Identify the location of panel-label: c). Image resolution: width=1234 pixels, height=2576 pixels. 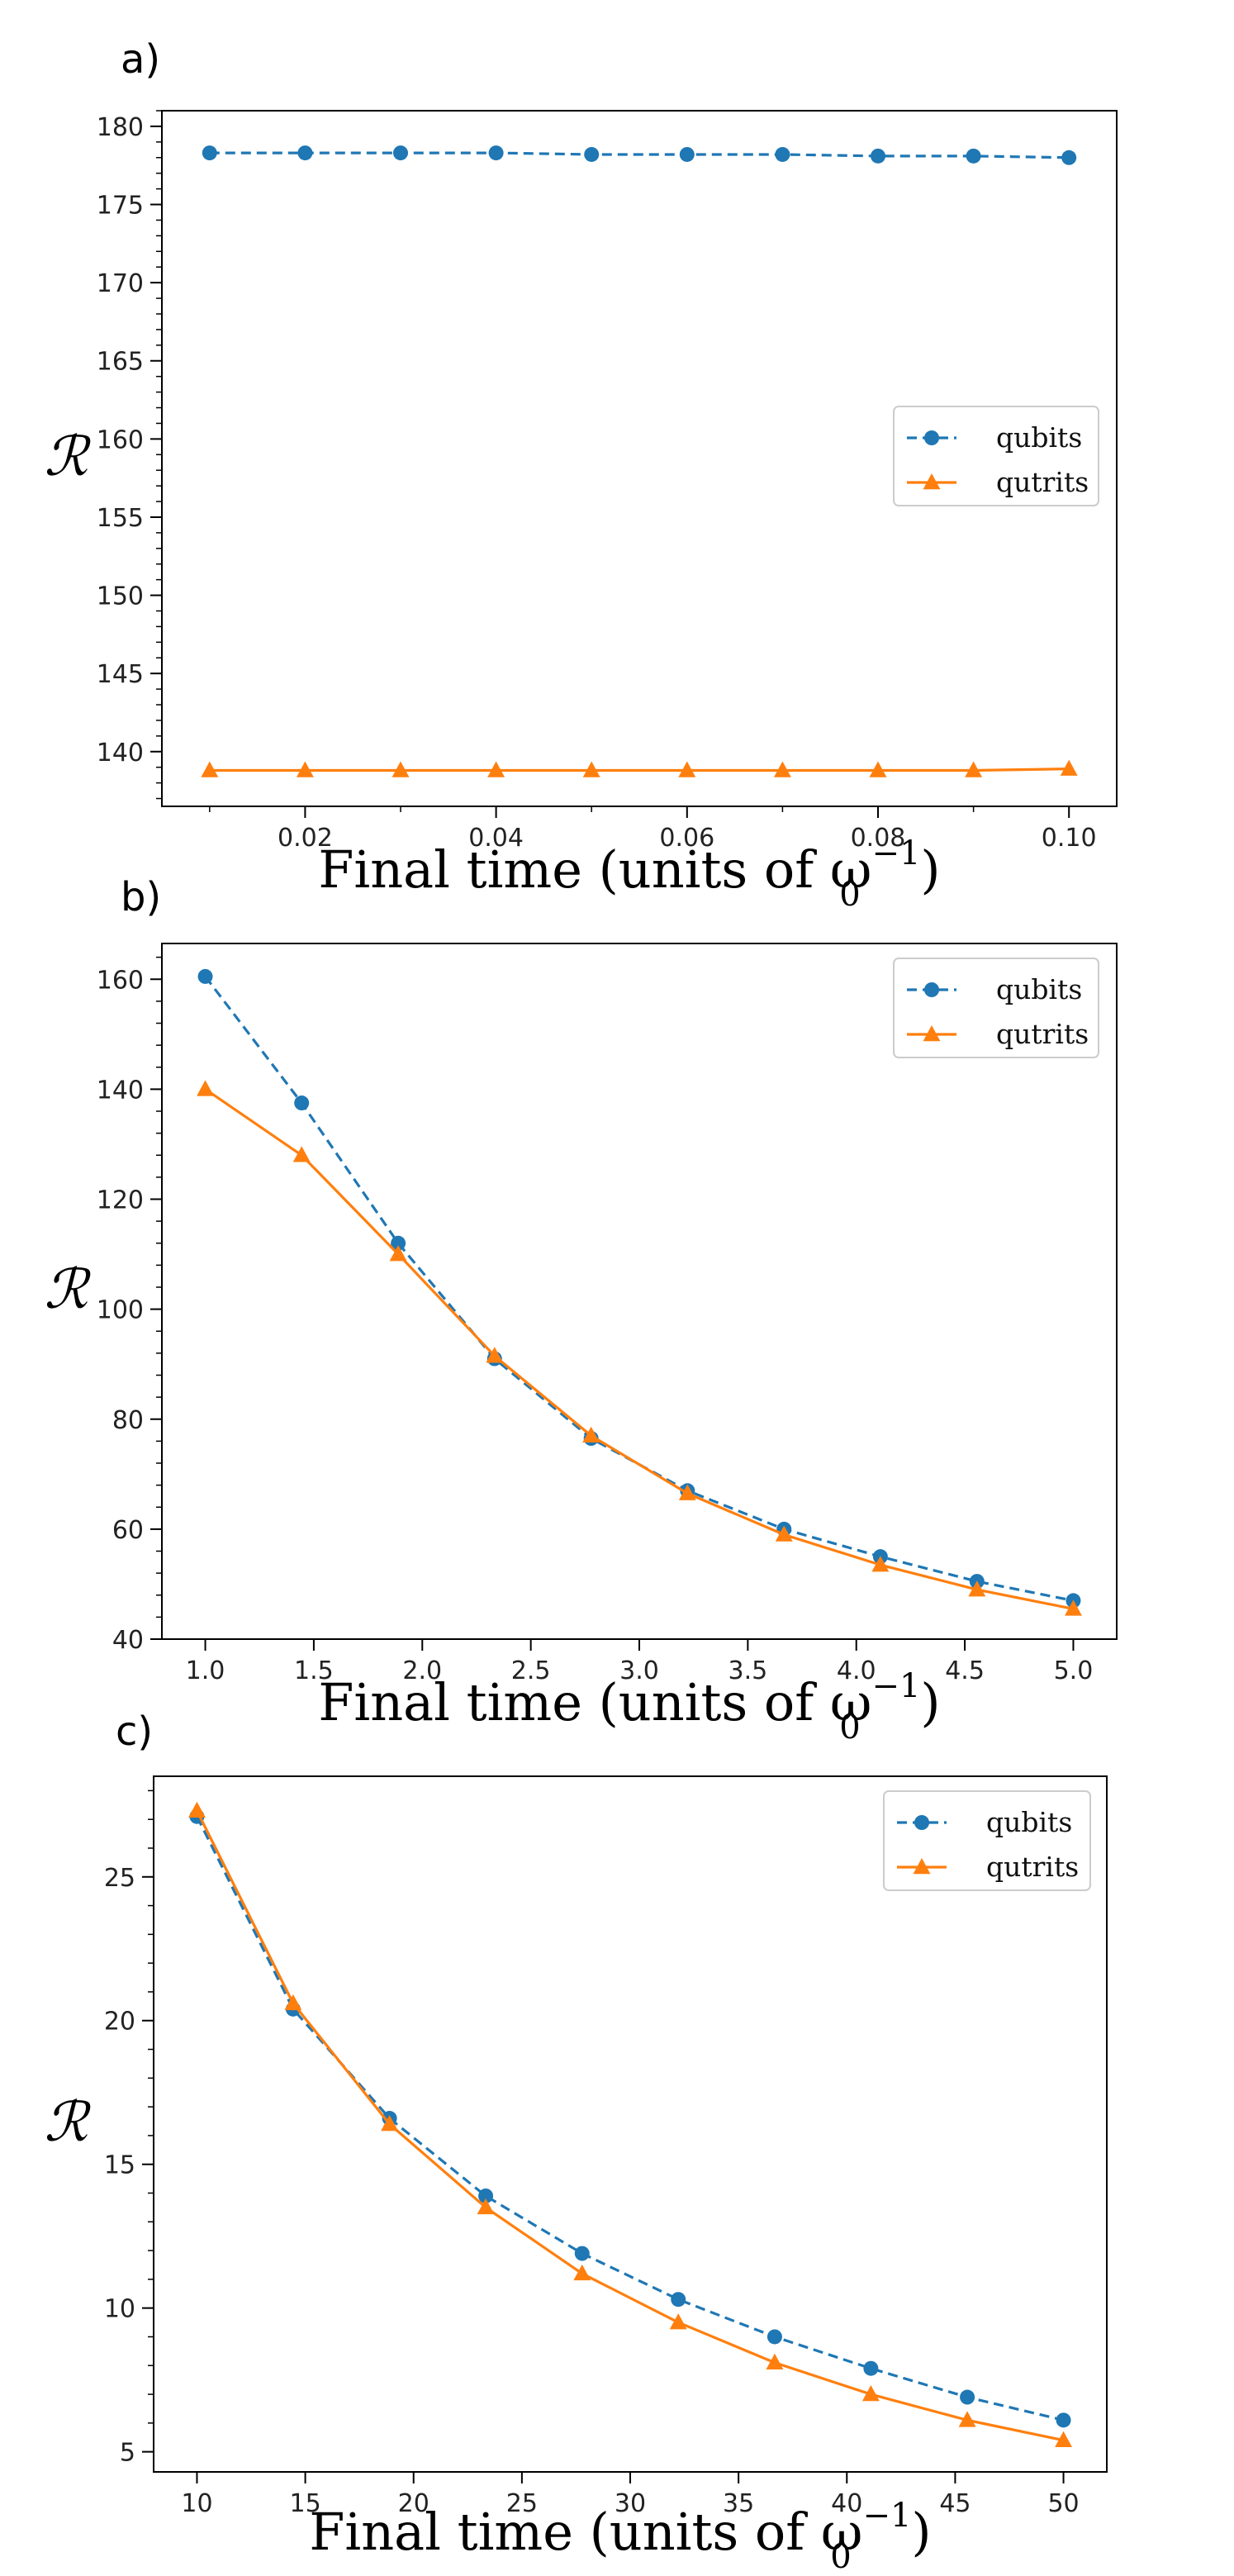
(134, 1732).